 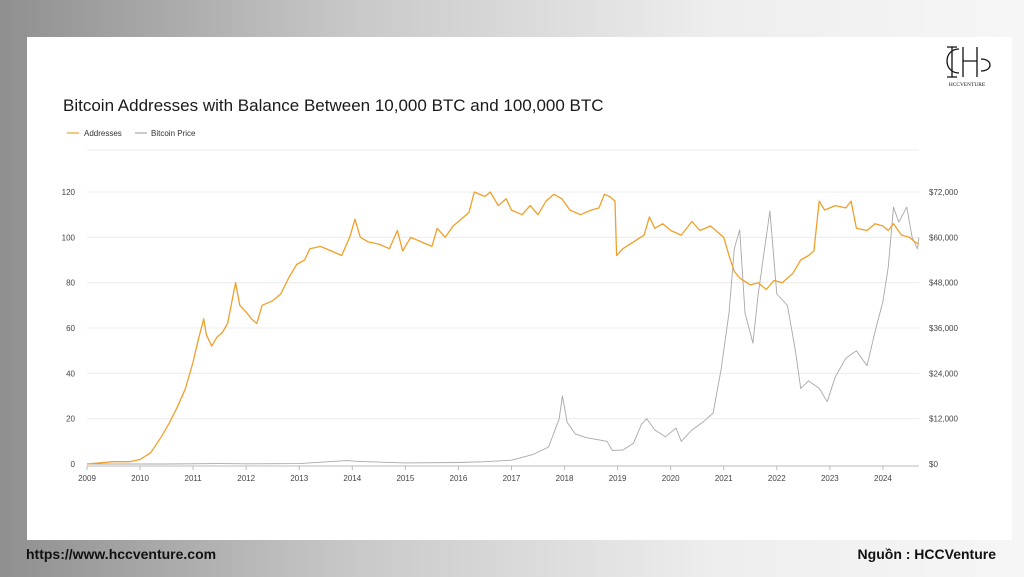 What do you see at coordinates (943, 237) in the screenshot?
I see `y-right-tick-label: $60,000` at bounding box center [943, 237].